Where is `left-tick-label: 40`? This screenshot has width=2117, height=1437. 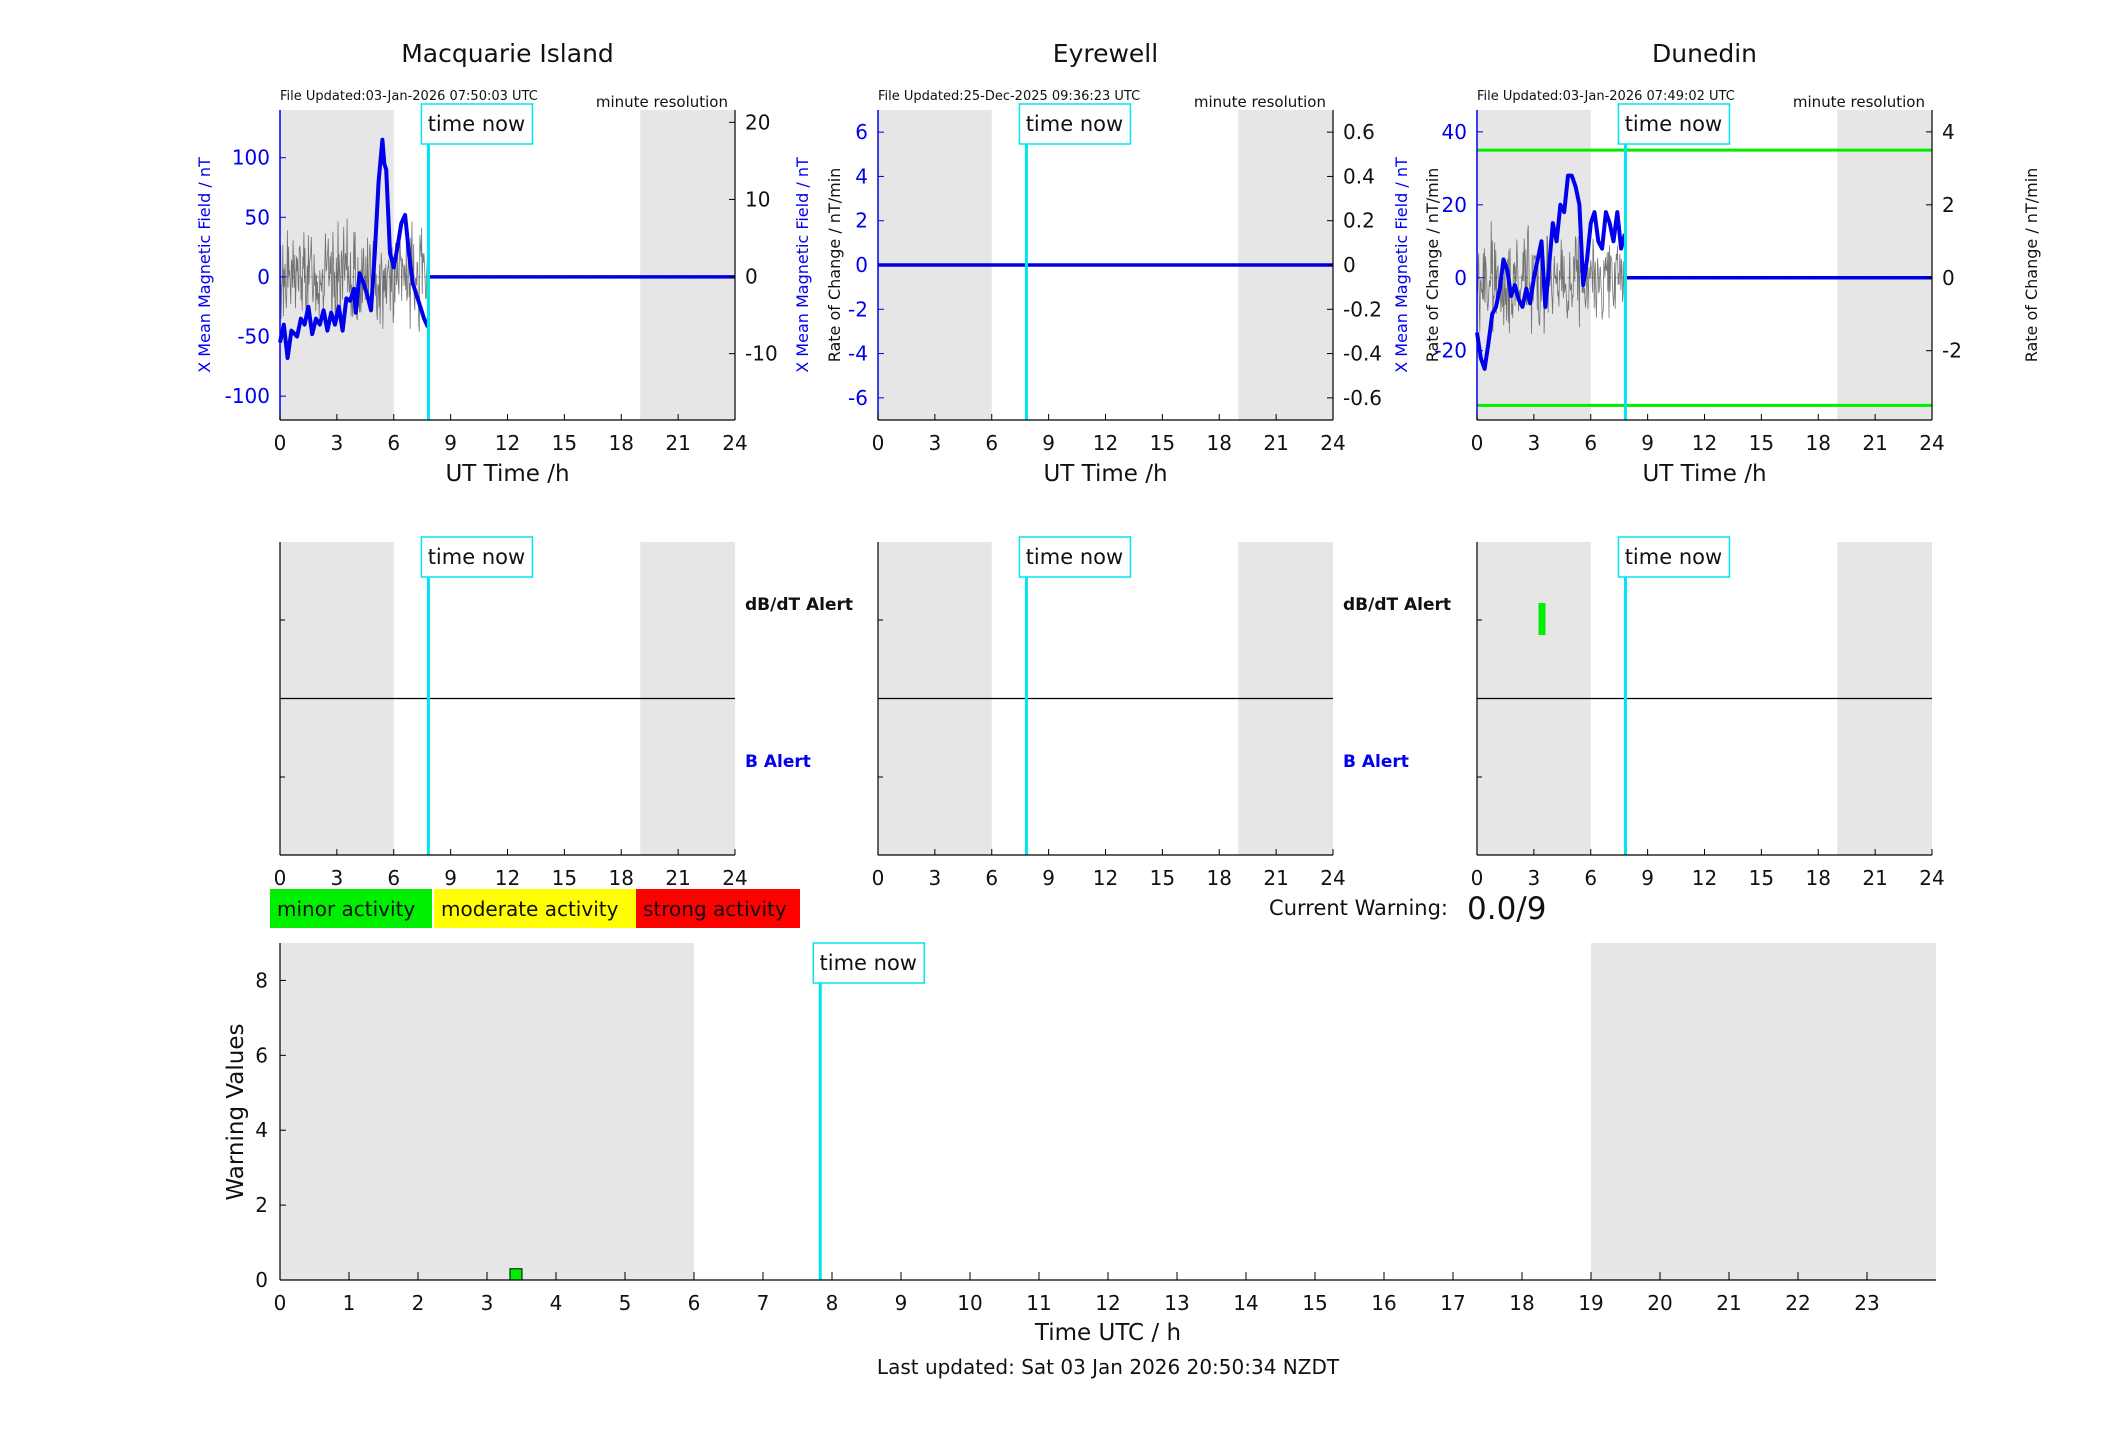
left-tick-label: 40 is located at coordinates (1454, 132).